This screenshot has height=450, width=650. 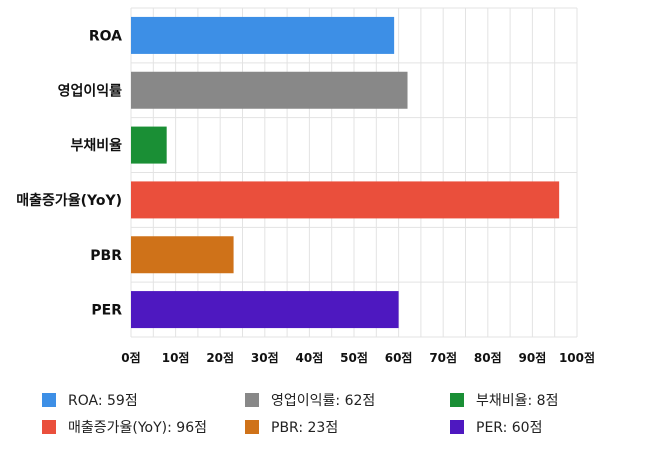 What do you see at coordinates (323, 401) in the screenshot?
I see `legend-label: 영업이익률: 62점` at bounding box center [323, 401].